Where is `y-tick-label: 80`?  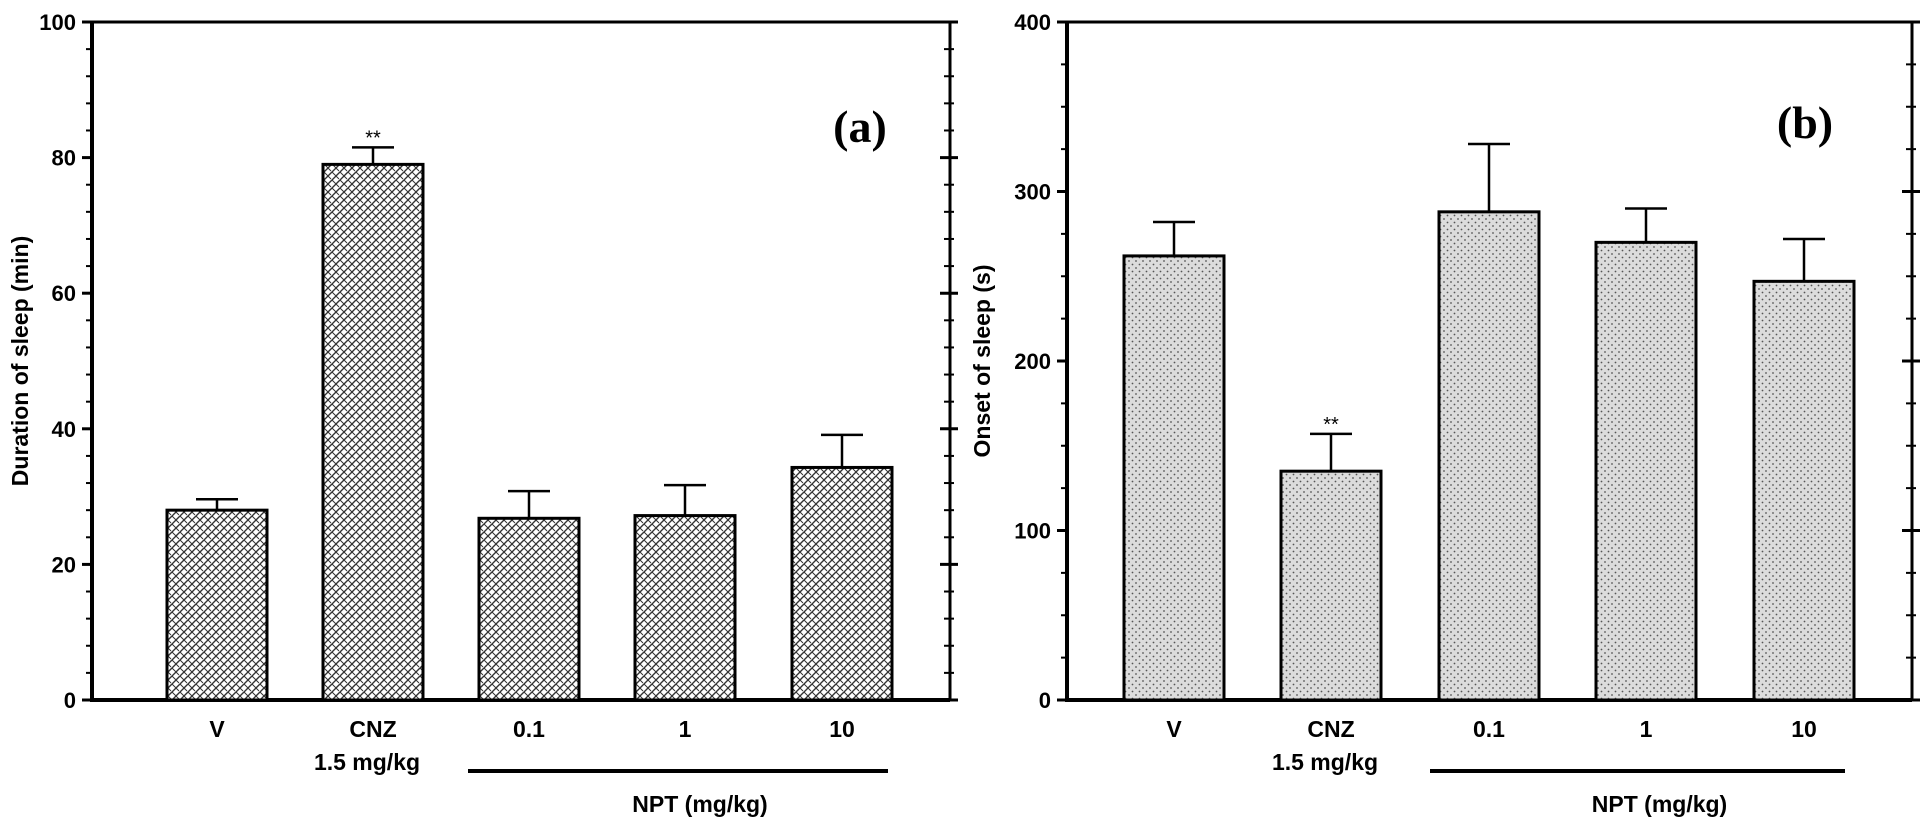 y-tick-label: 80 is located at coordinates (64, 158).